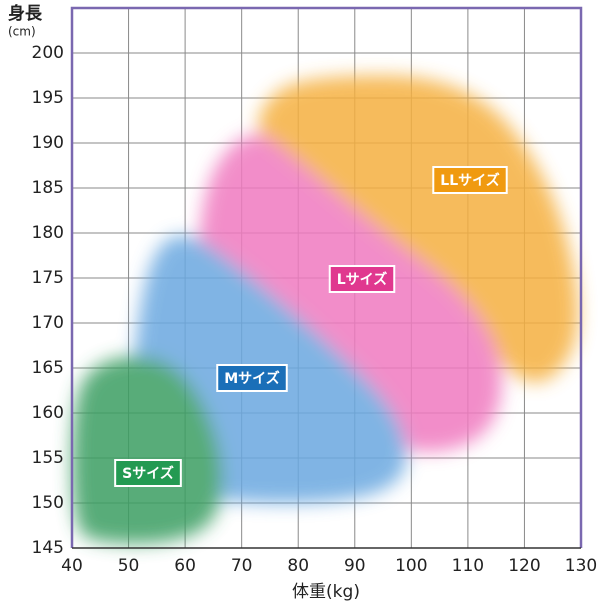 The width and height of the screenshot is (601, 614). Describe the element at coordinates (48, 53) in the screenshot. I see `y-tick-label: 200` at that location.